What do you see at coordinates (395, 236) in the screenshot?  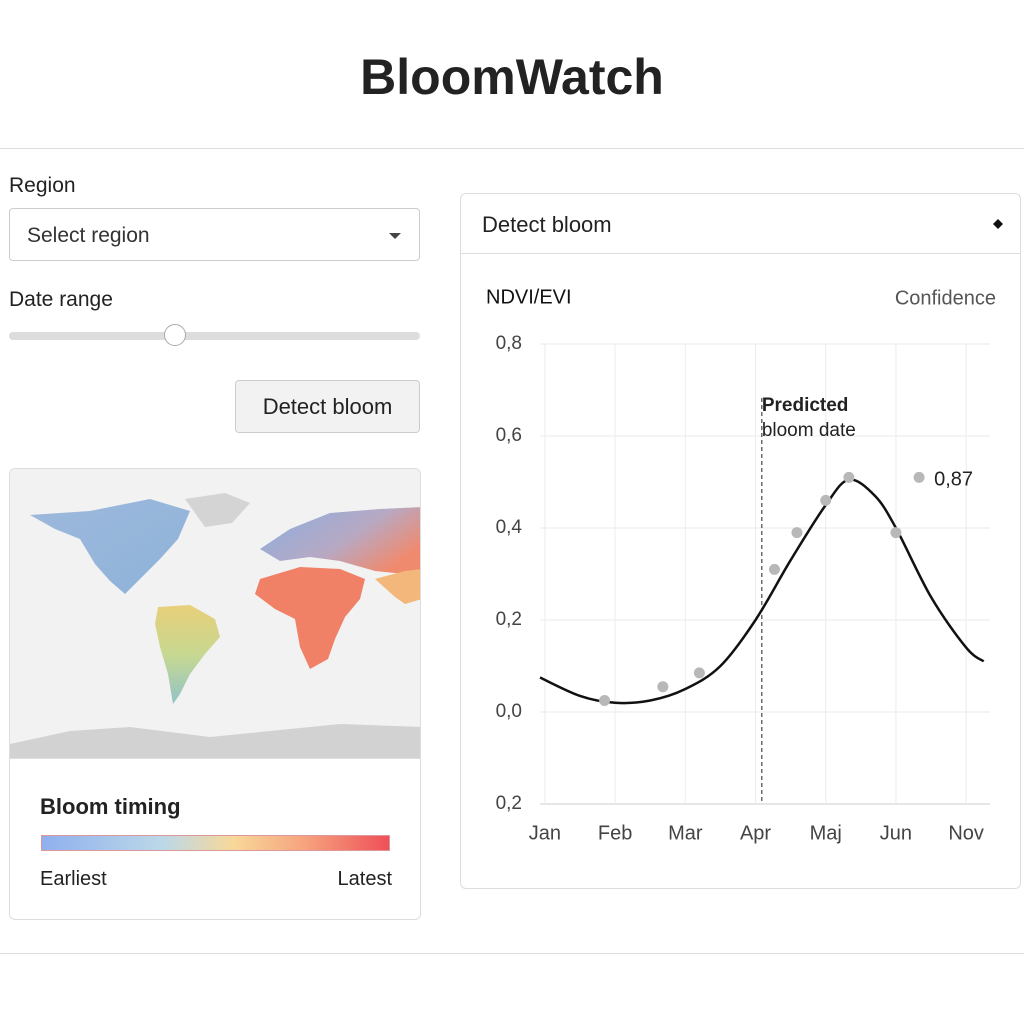 I see `dropdown-arrow` at bounding box center [395, 236].